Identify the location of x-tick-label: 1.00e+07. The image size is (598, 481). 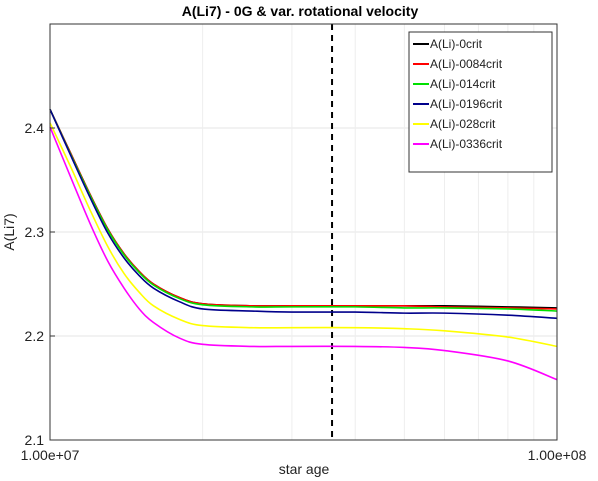
(50, 455).